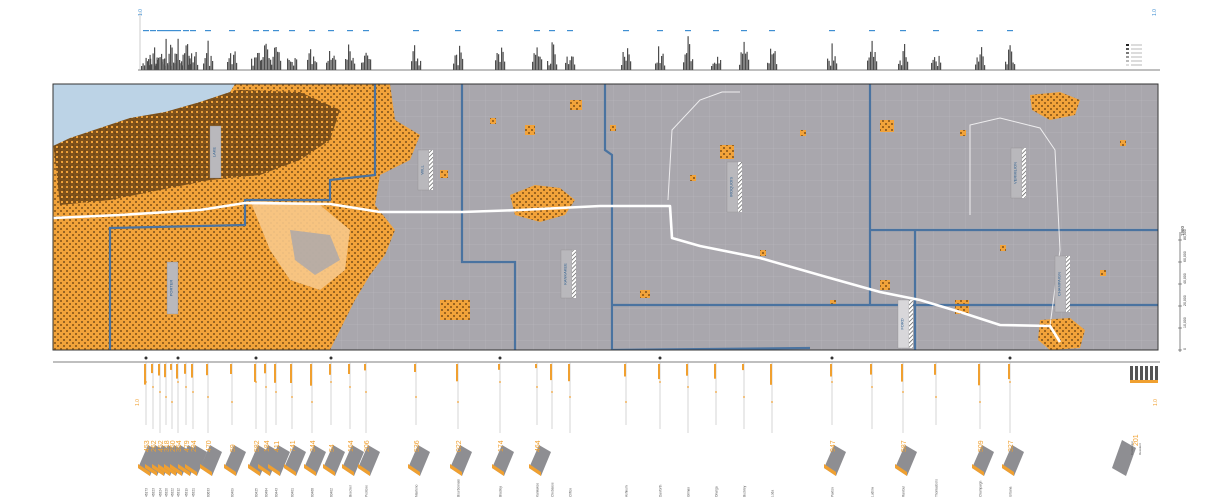 The height and width of the screenshot is (500, 1222). I want to click on town-name-label: 60402, so click(332, 492).